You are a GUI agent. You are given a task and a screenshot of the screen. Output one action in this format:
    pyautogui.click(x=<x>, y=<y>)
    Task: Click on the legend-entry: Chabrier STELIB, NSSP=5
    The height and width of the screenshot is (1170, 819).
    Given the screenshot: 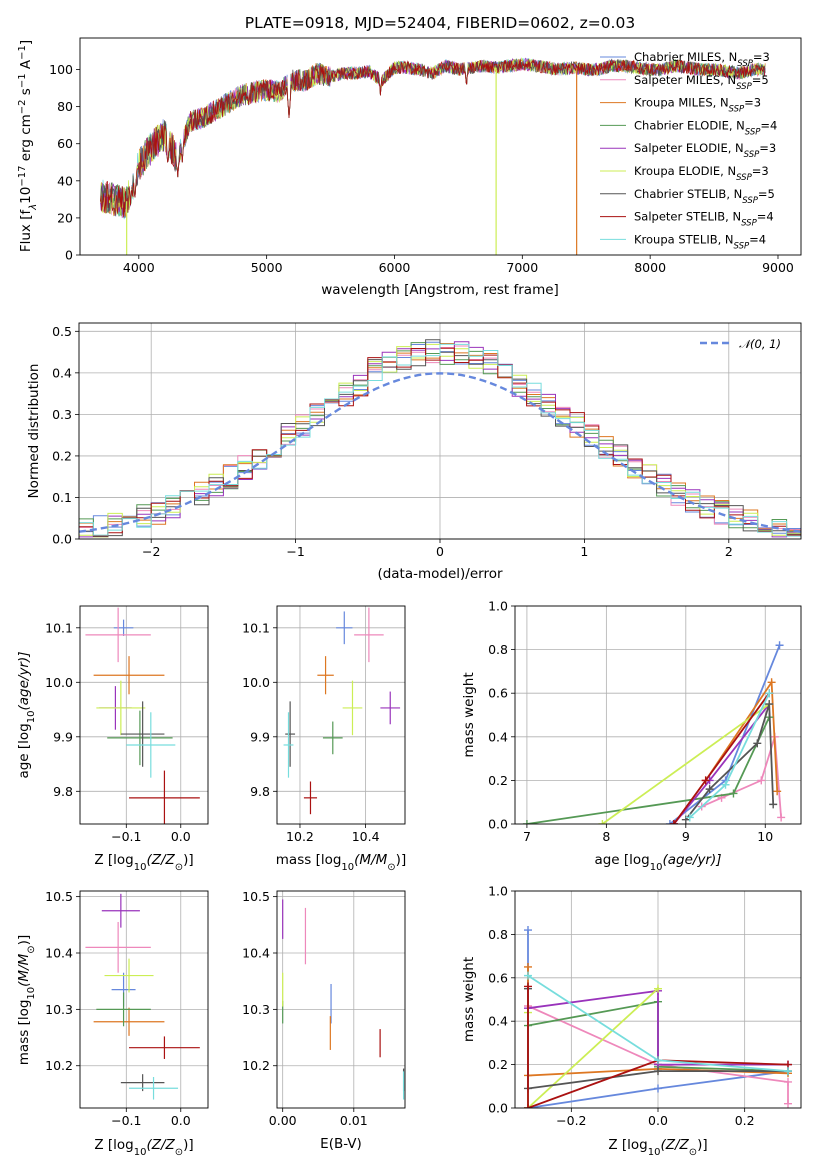 What is the action you would take?
    pyautogui.click(x=704, y=196)
    